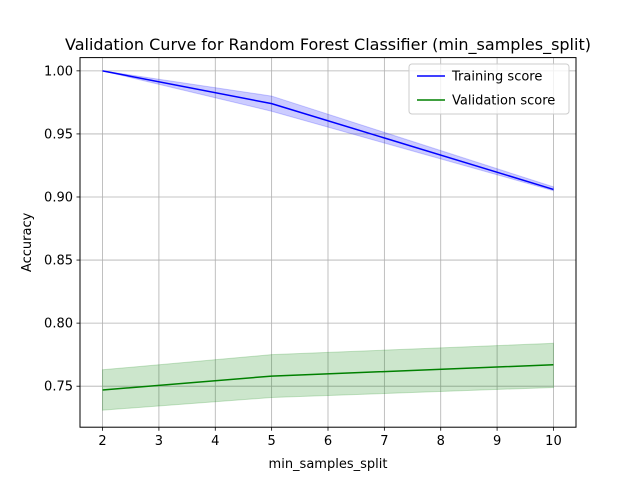 The width and height of the screenshot is (640, 480). What do you see at coordinates (58, 261) in the screenshot?
I see `y-tick-label: 0.85` at bounding box center [58, 261].